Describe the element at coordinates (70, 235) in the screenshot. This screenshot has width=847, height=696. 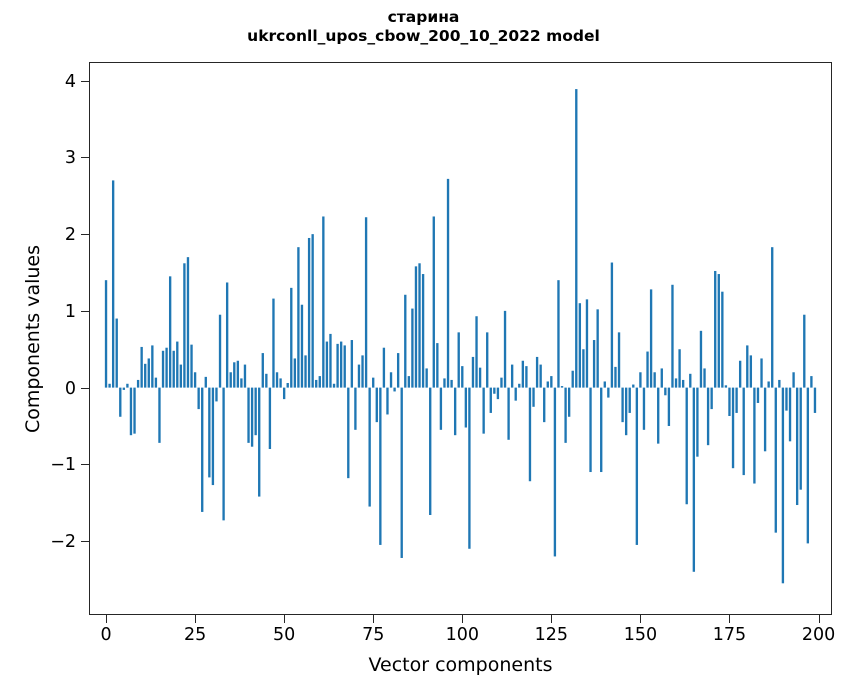
I see `y-axis-tick-label: 2` at that location.